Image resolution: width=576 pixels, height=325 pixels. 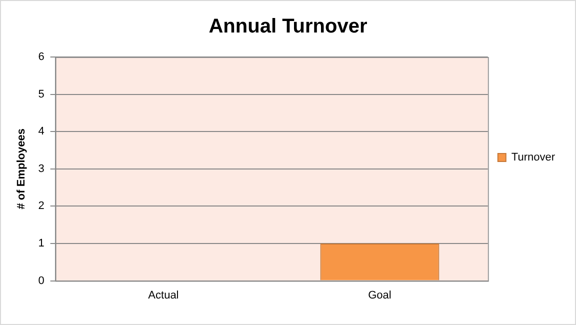 I want to click on x-tick-label: Actual, so click(x=163, y=295).